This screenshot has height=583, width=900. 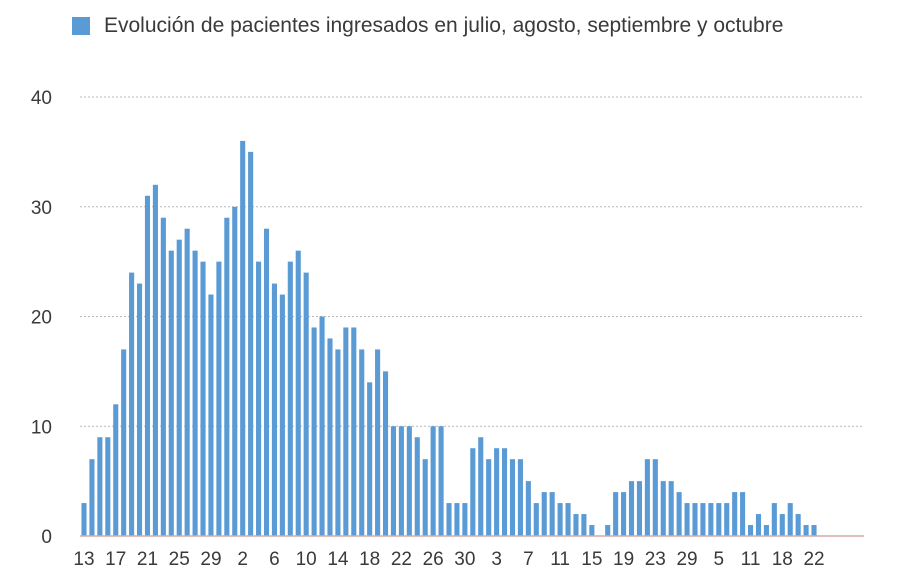 What do you see at coordinates (528, 559) in the screenshot?
I see `x-tick-label: 7` at bounding box center [528, 559].